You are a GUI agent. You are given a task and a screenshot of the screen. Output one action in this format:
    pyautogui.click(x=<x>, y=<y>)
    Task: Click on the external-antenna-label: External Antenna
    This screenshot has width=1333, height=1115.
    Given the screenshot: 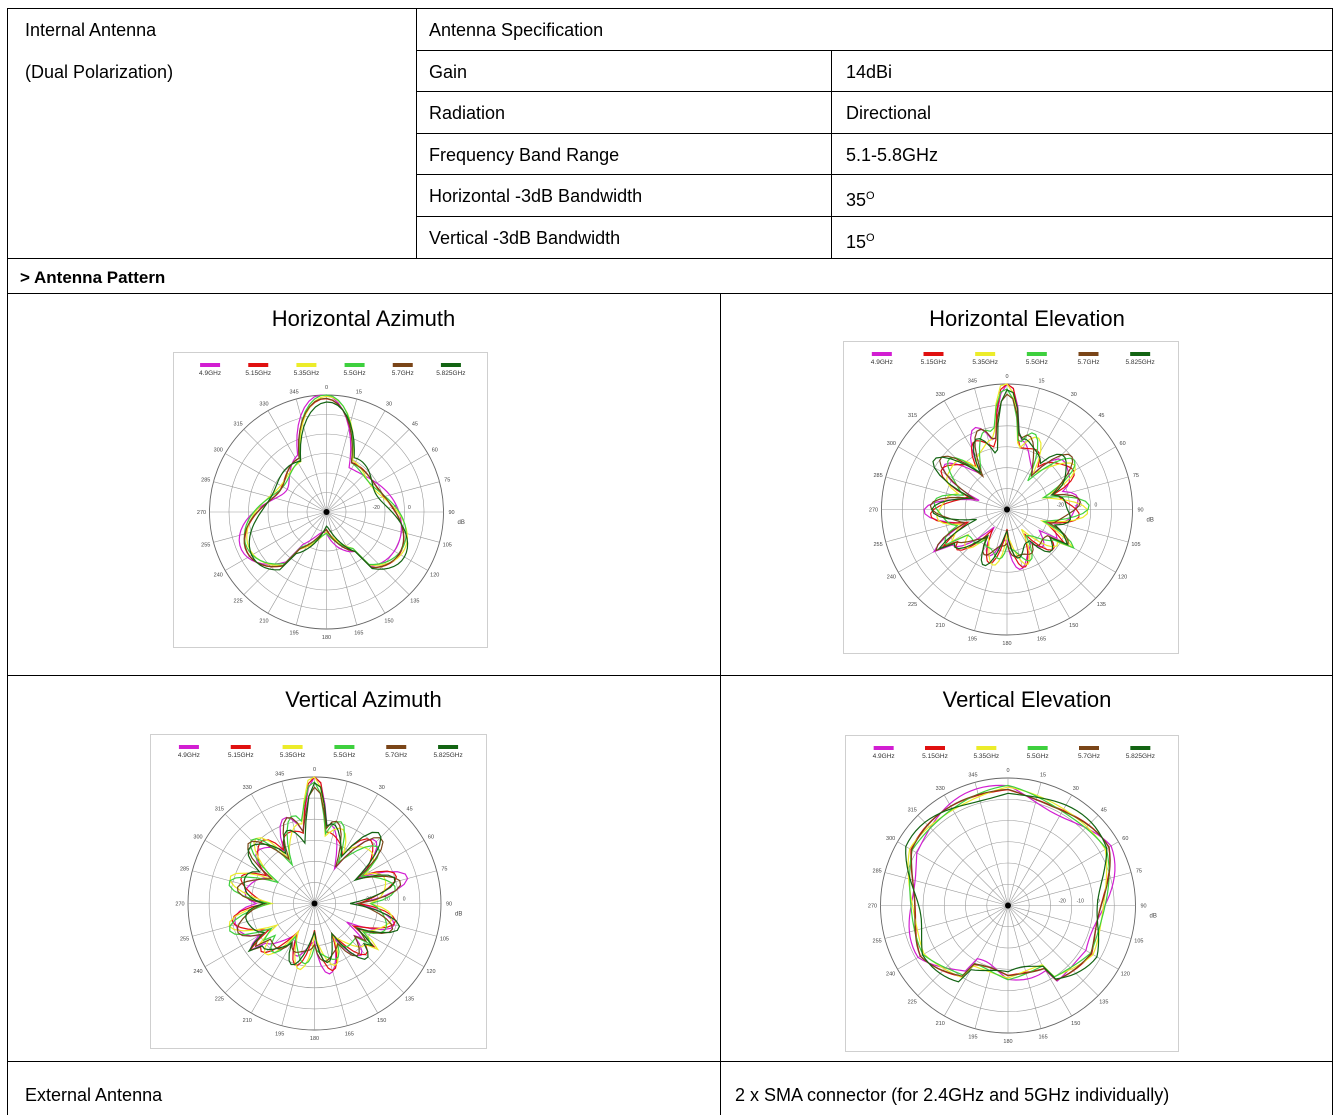 What is the action you would take?
    pyautogui.click(x=94, y=1095)
    